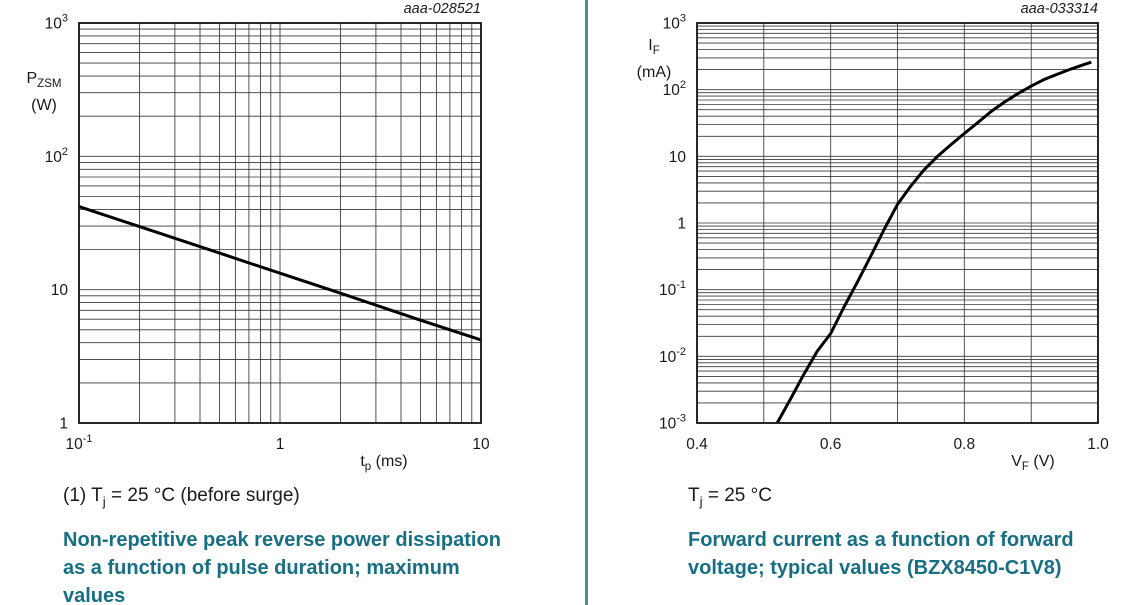  Describe the element at coordinates (56, 156) in the screenshot. I see `left-y-tick-label: 10²` at that location.